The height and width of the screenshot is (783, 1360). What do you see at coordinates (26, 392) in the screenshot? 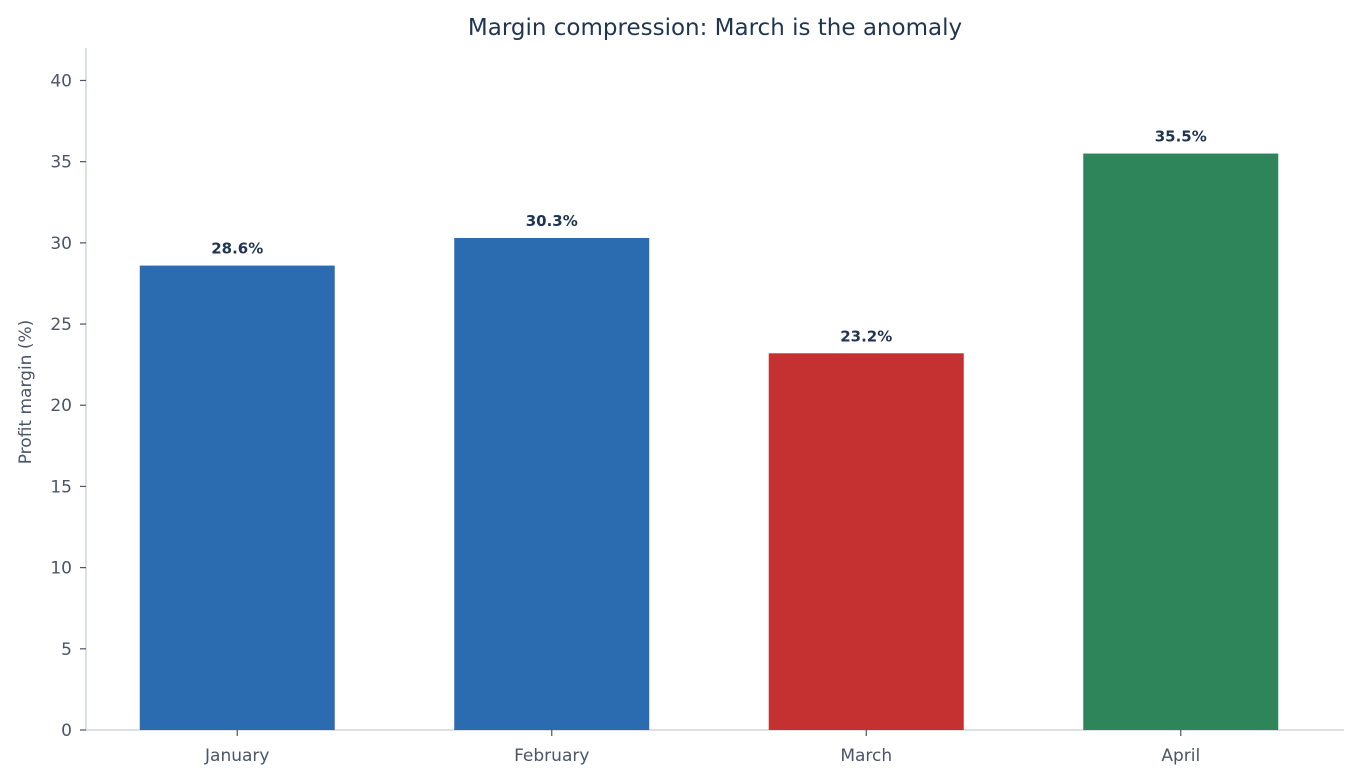
I see `y-axis-label: Profit margin (%)` at bounding box center [26, 392].